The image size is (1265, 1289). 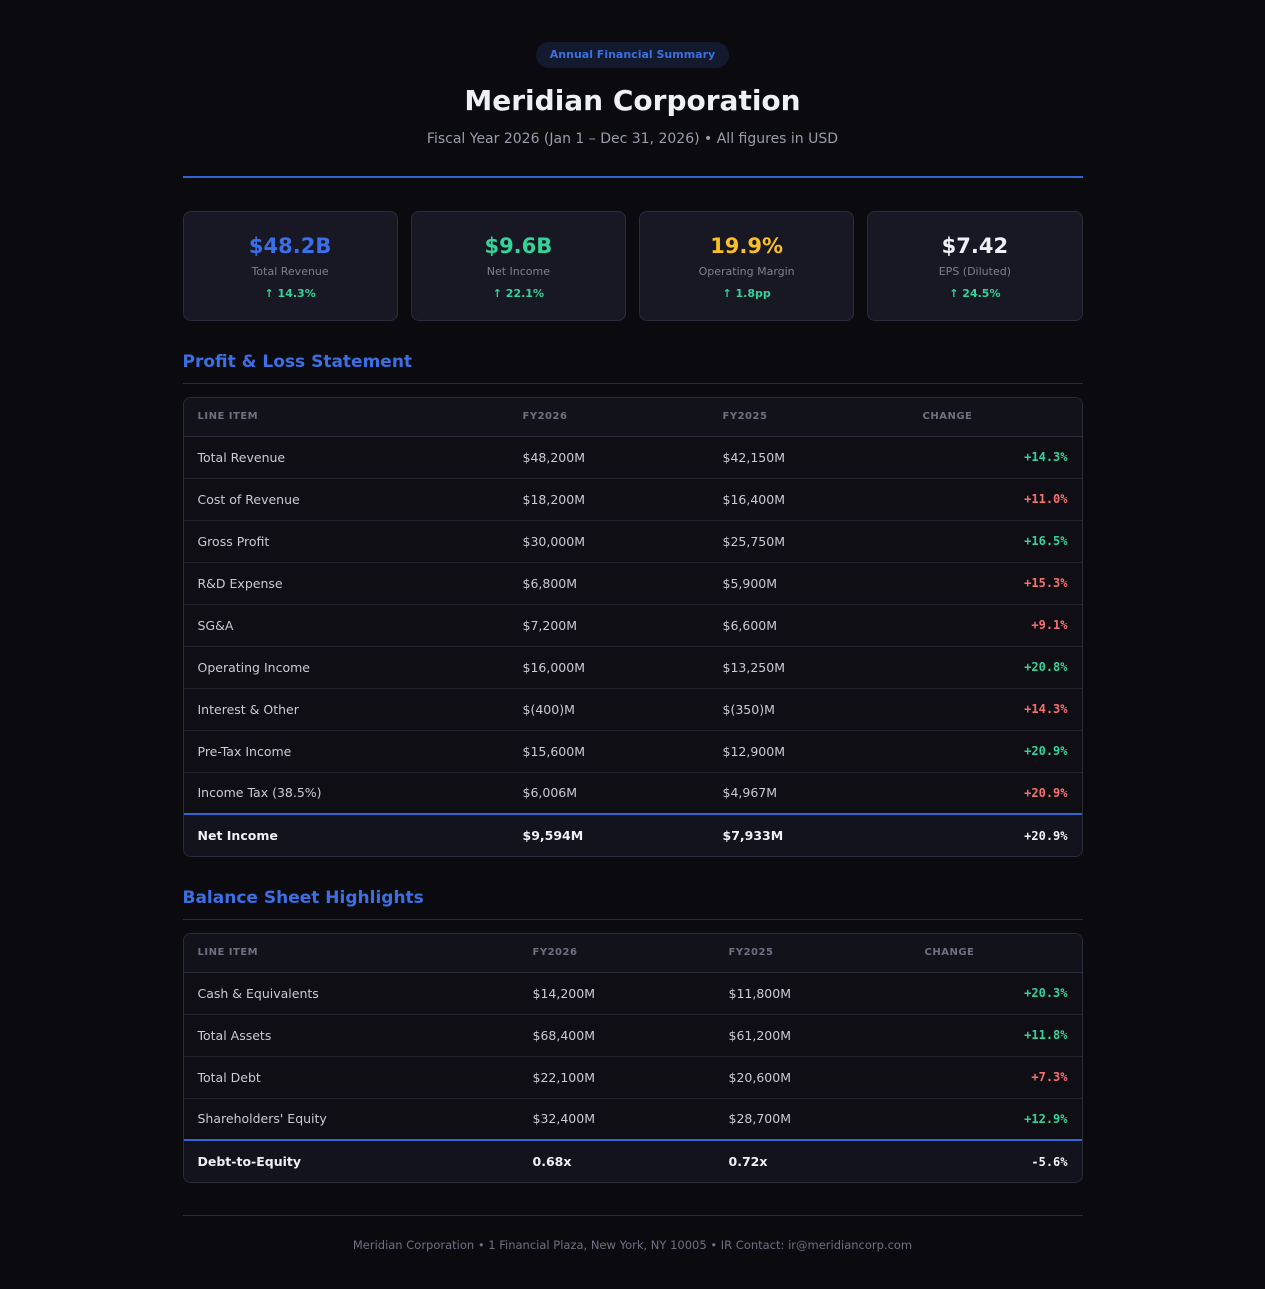 I want to click on line-item-cell: R&D Expense, so click(x=346, y=583).